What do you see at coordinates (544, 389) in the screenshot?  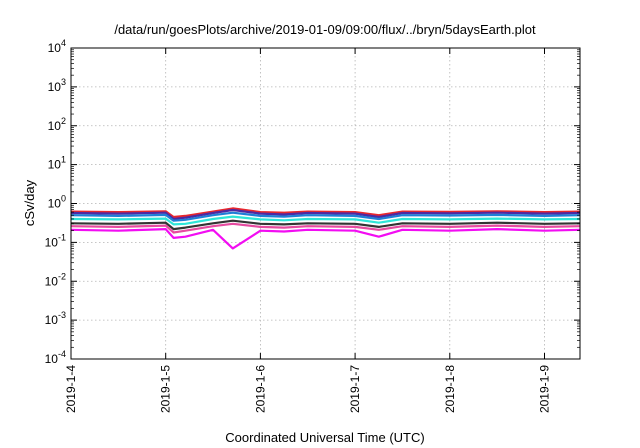 I see `x-tick-label: 2019-1-9` at bounding box center [544, 389].